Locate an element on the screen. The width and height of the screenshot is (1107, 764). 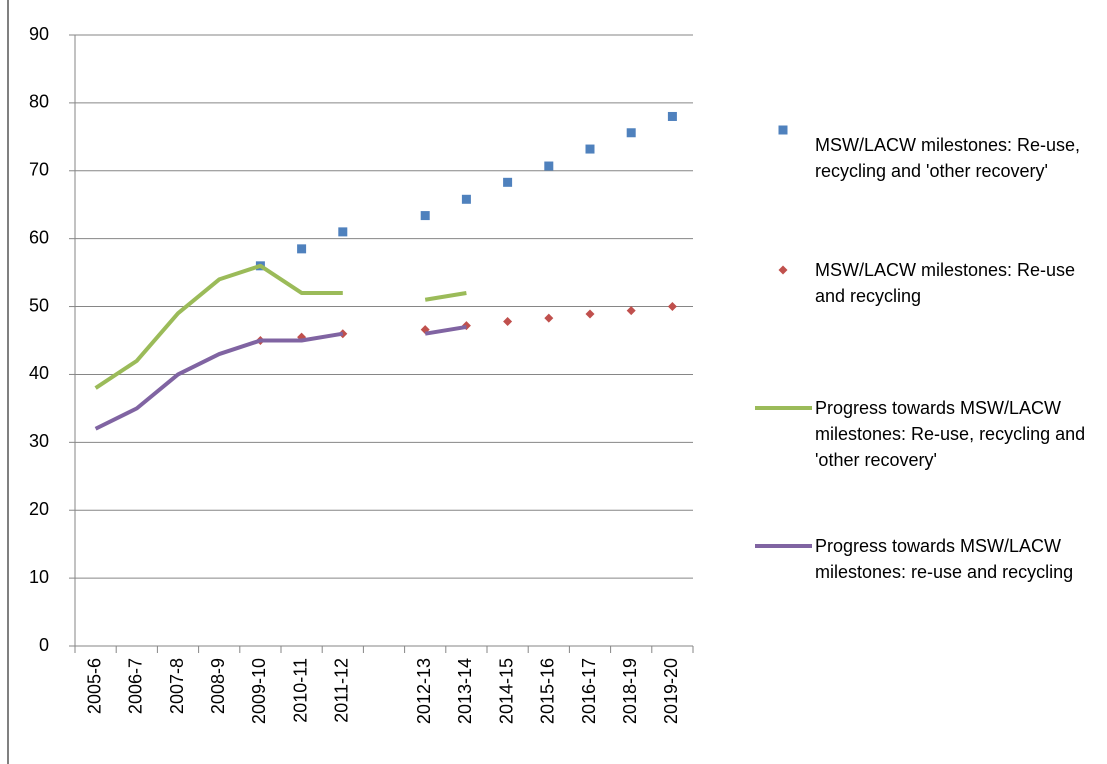
y-tick-label: 40 is located at coordinates (39, 373).